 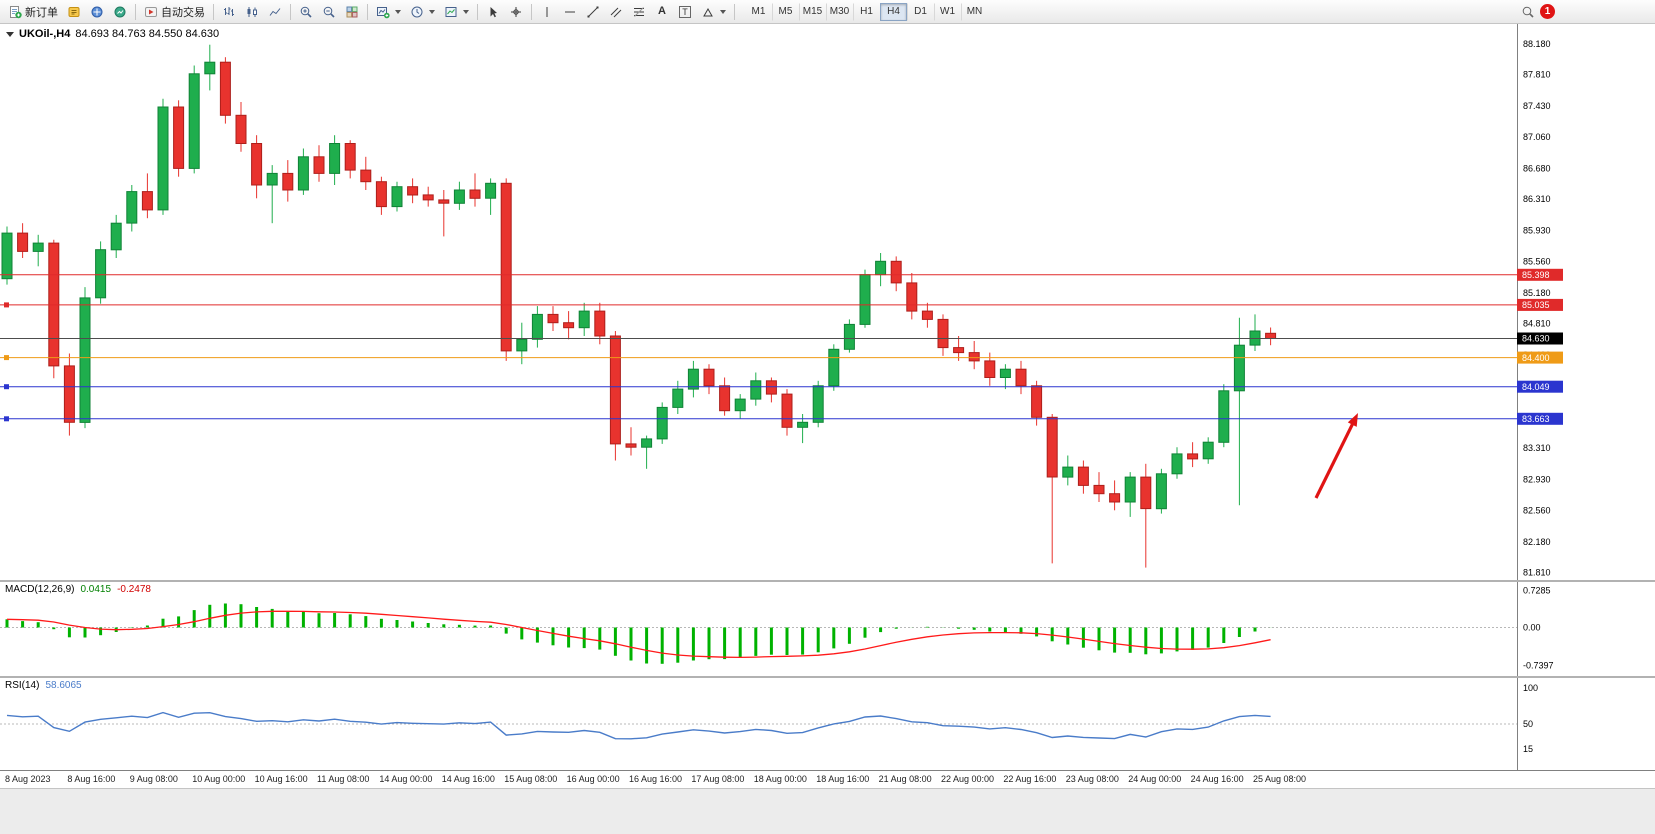 What do you see at coordinates (570, 12) in the screenshot?
I see `horizontal-line-button` at bounding box center [570, 12].